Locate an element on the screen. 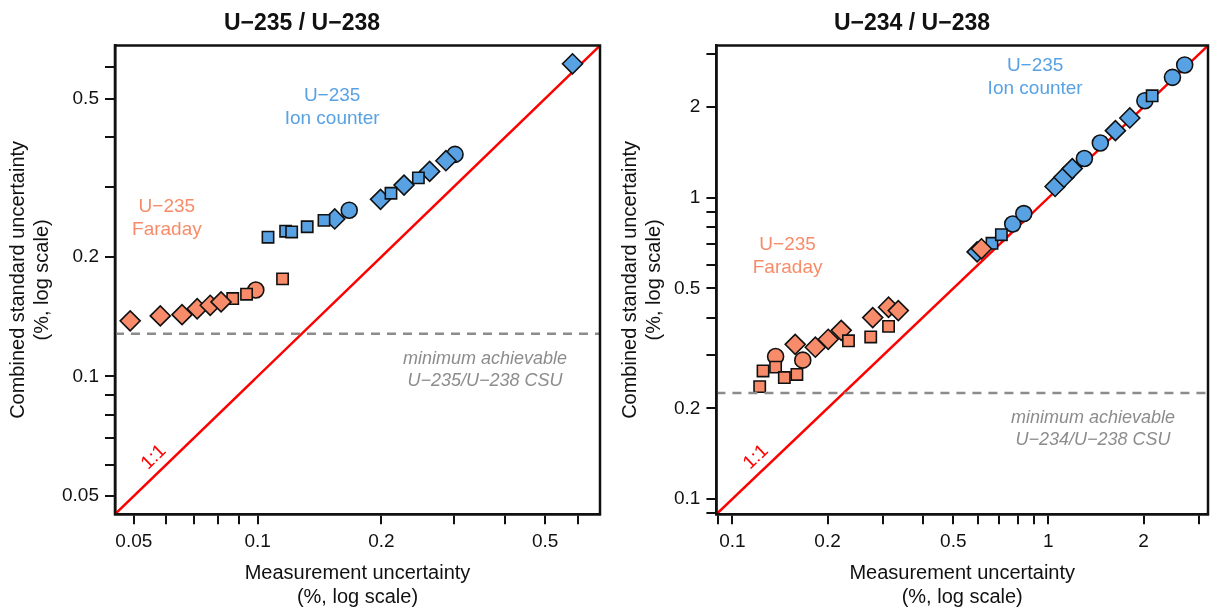 The width and height of the screenshot is (1225, 611). ref-line-label: minimum achievable U−235/U−238 CSU is located at coordinates (485, 368).